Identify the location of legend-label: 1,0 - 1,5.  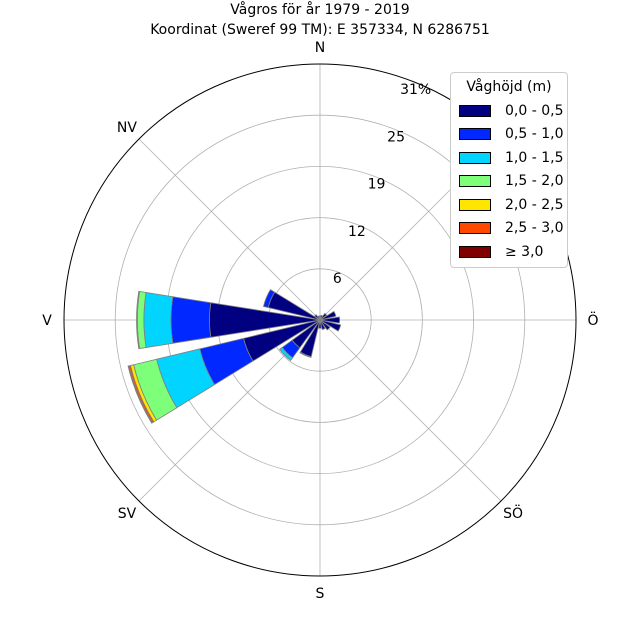
(534, 157).